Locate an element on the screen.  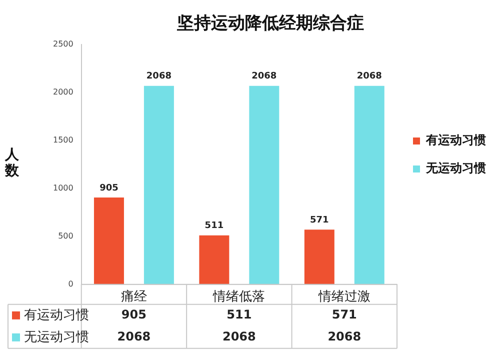
data-label: 905 is located at coordinates (109, 188).